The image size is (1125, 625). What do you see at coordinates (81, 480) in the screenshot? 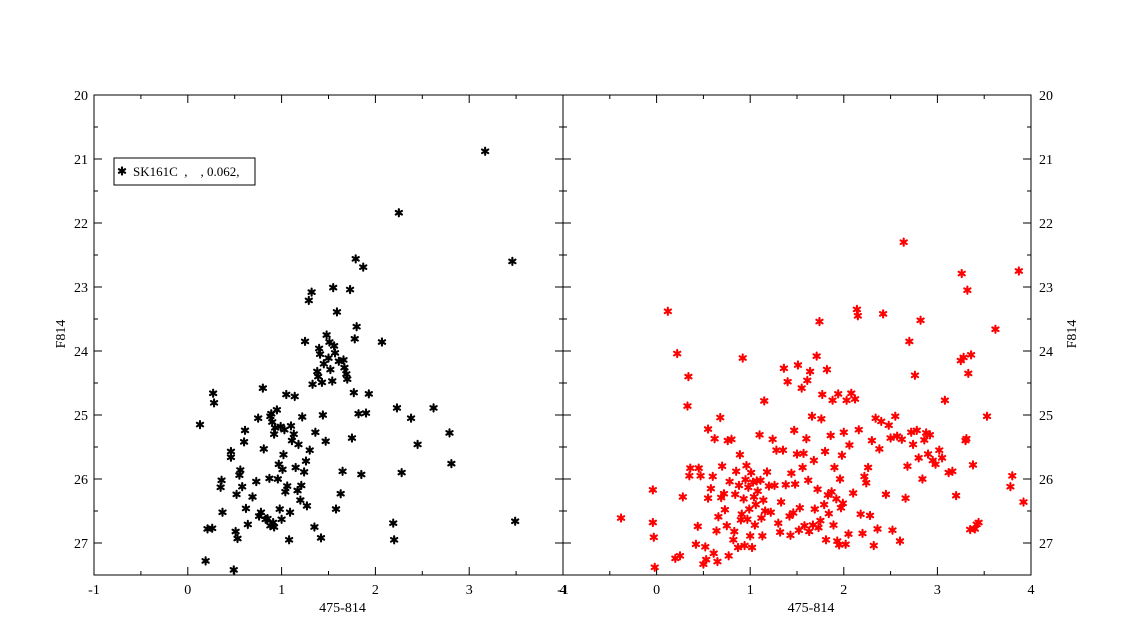
I see `y-tick-label: 26` at bounding box center [81, 480].